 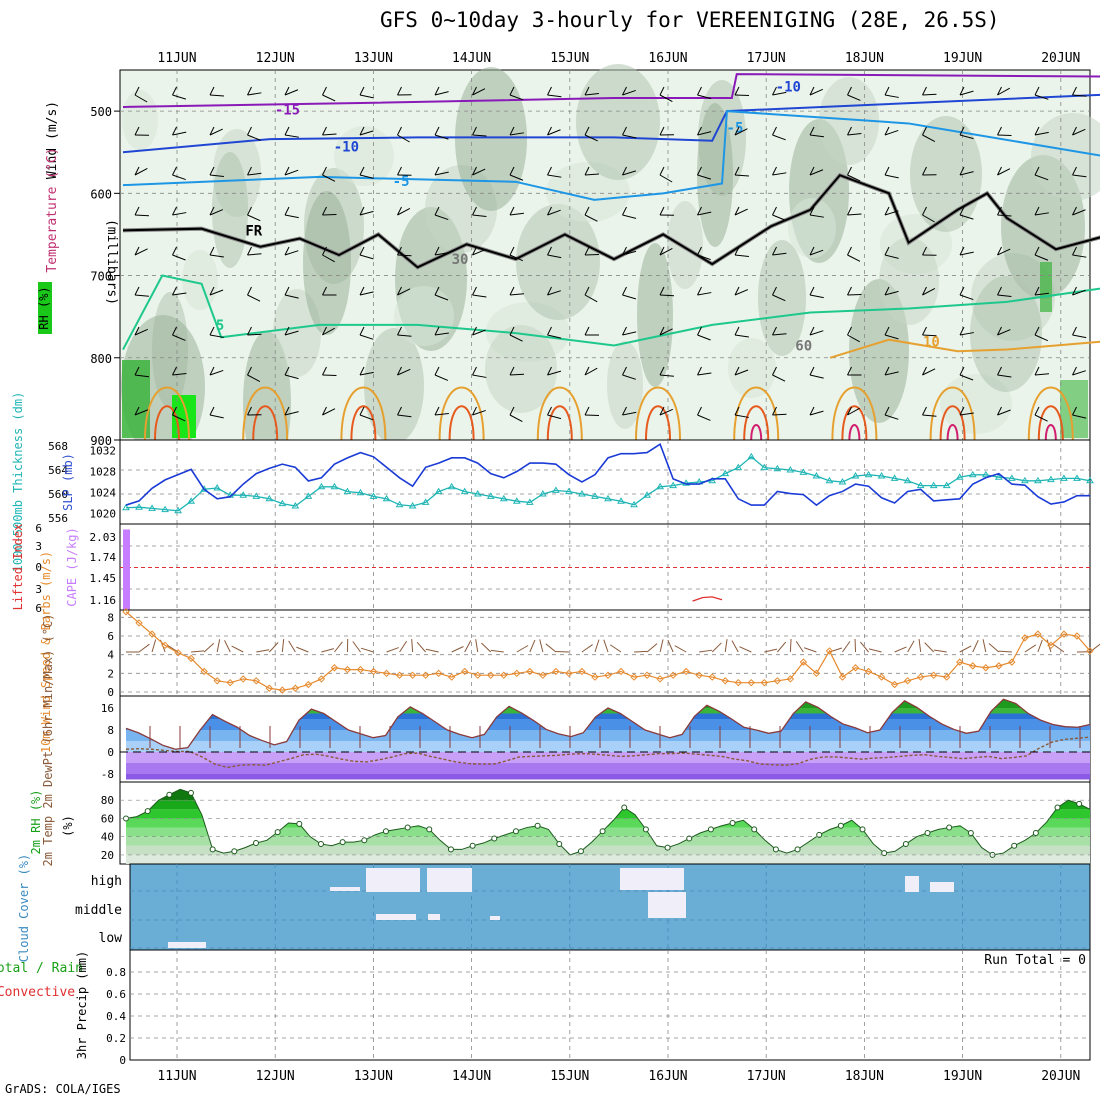 I want to click on wind-tick: 0, so click(x=110, y=692).